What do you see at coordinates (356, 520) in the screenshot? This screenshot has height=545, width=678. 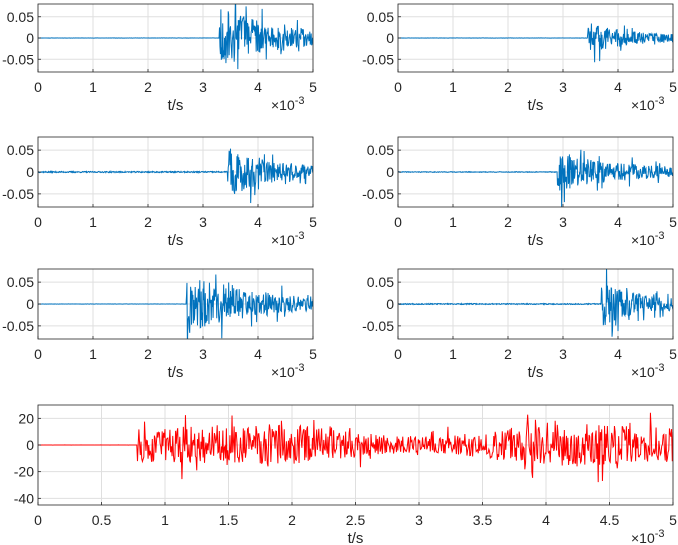 I see `x-tick-label: 2.5` at bounding box center [356, 520].